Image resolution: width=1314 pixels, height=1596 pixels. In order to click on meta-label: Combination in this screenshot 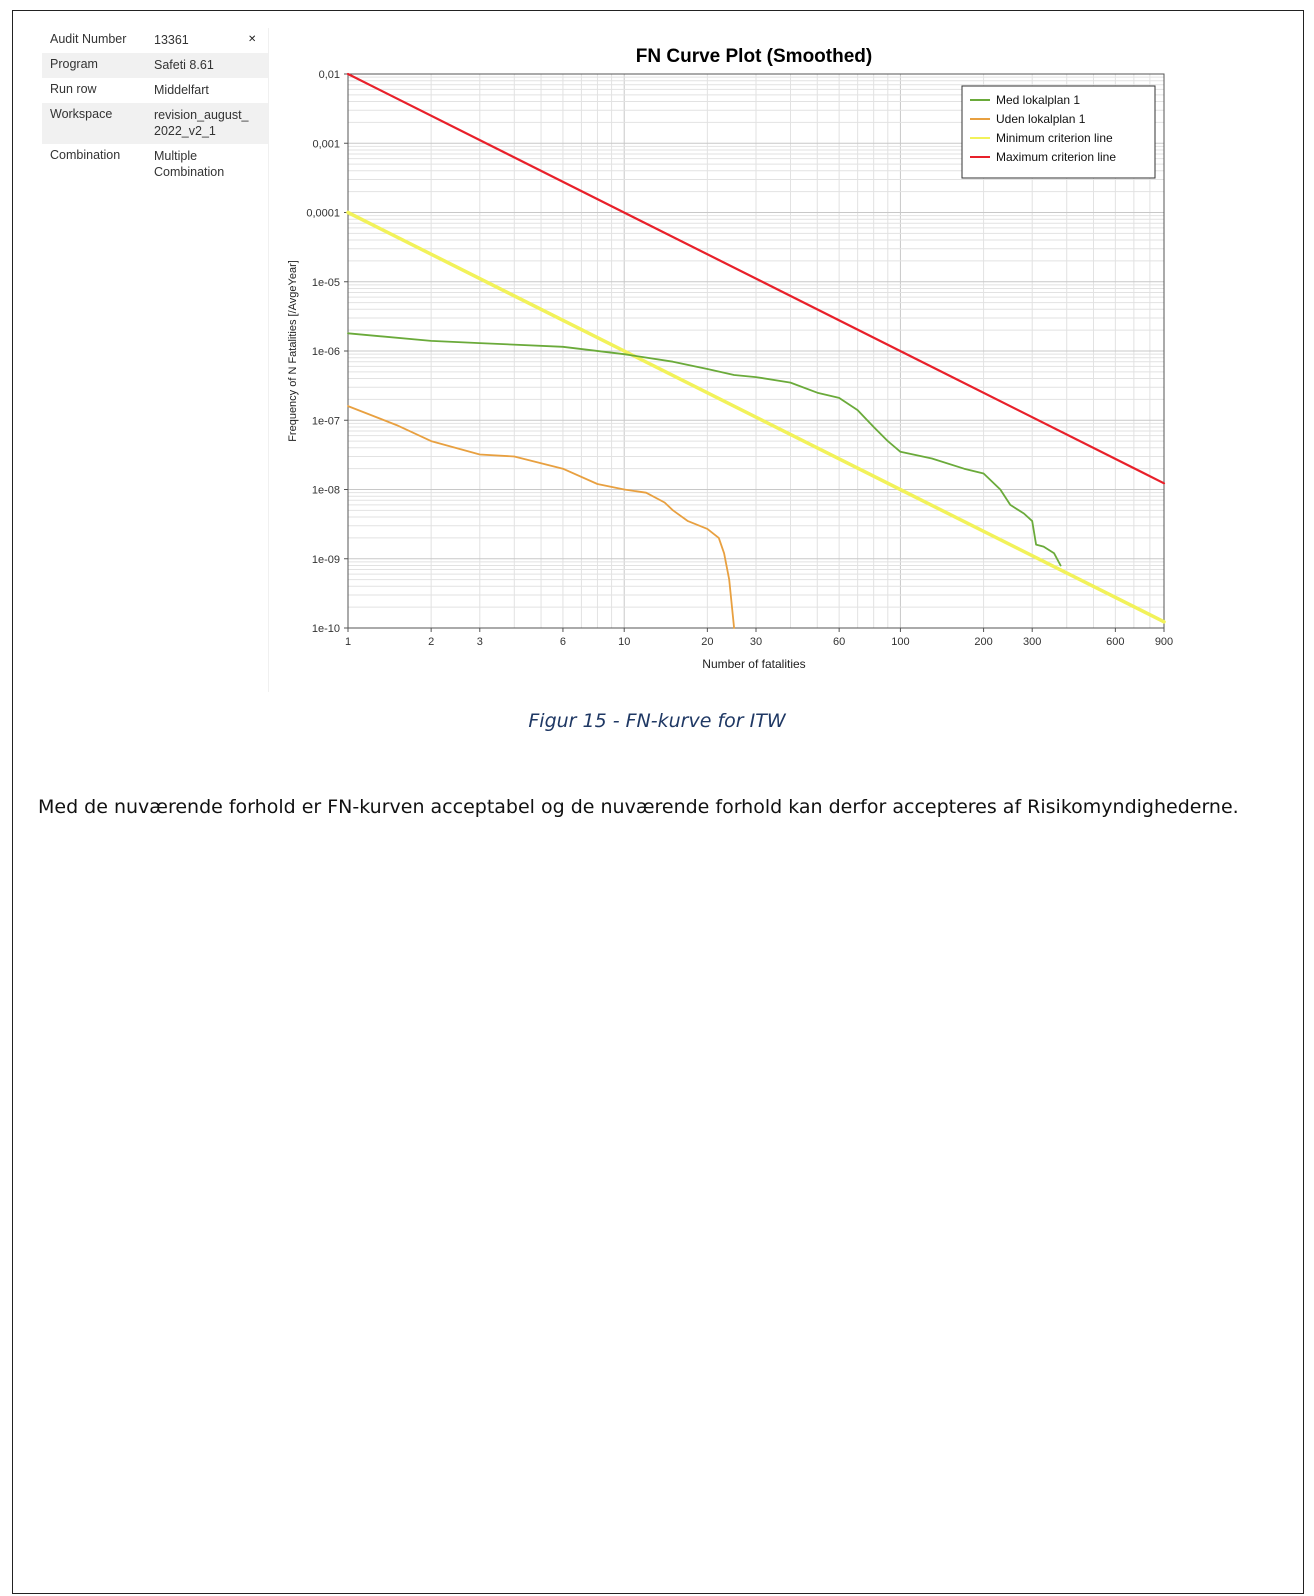, I will do `click(85, 155)`.